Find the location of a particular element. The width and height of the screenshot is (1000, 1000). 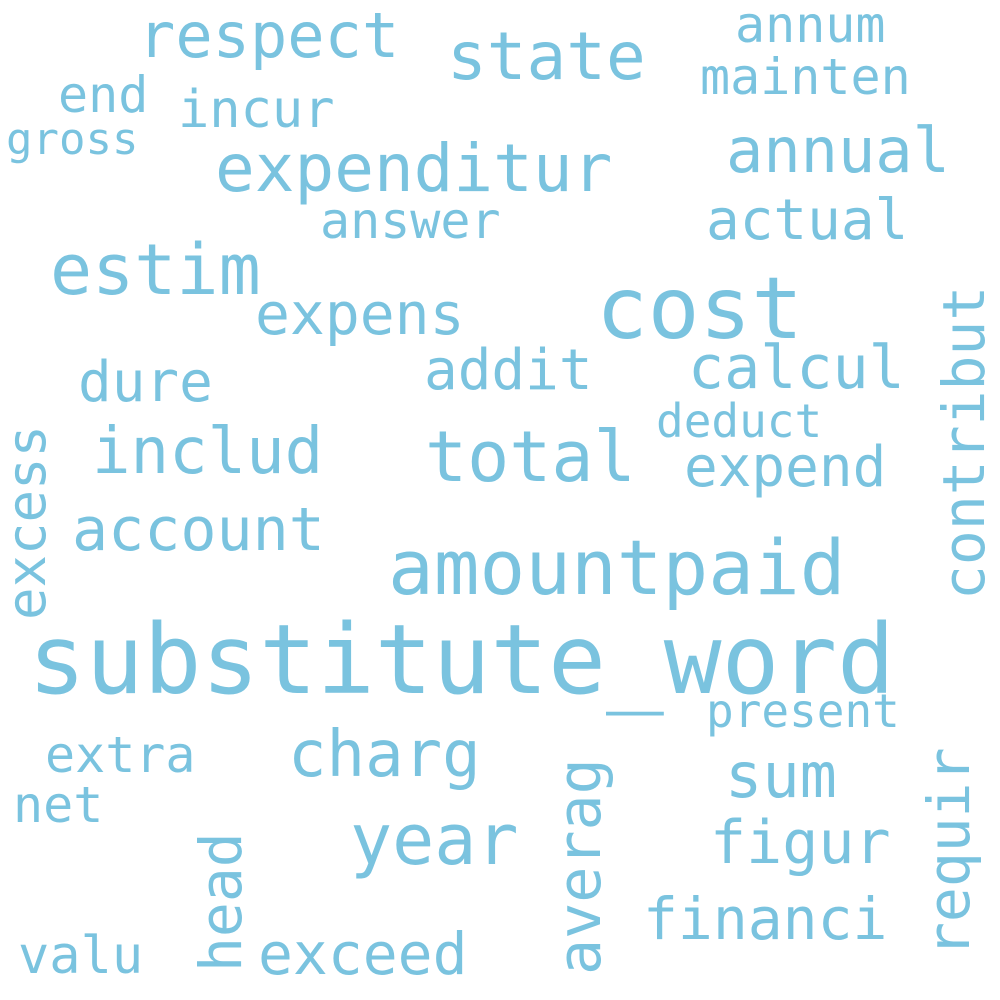

word-calcul: calcul is located at coordinates (796, 368).